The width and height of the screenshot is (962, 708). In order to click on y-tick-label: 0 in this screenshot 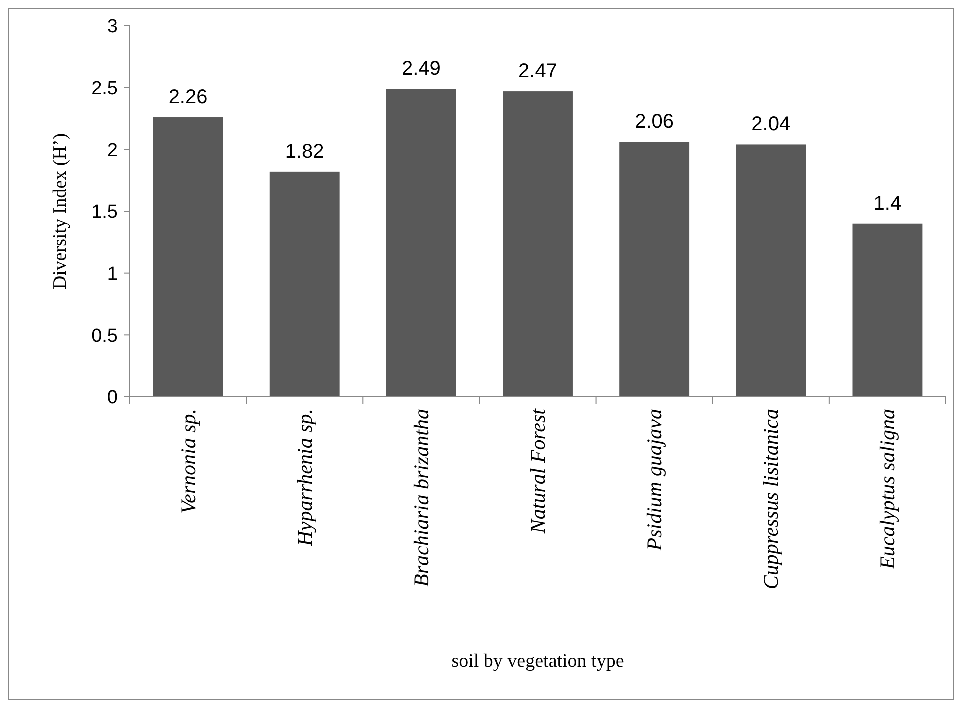, I will do `click(112, 398)`.